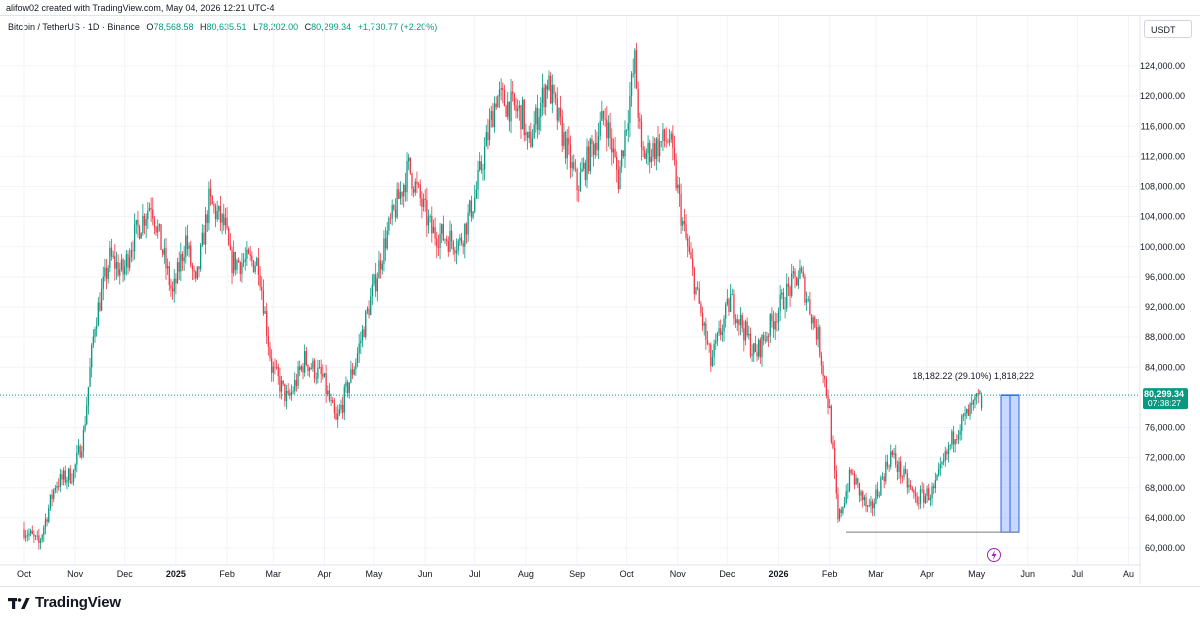 The height and width of the screenshot is (622, 1200). What do you see at coordinates (75, 574) in the screenshot?
I see `time-tick: Nov` at bounding box center [75, 574].